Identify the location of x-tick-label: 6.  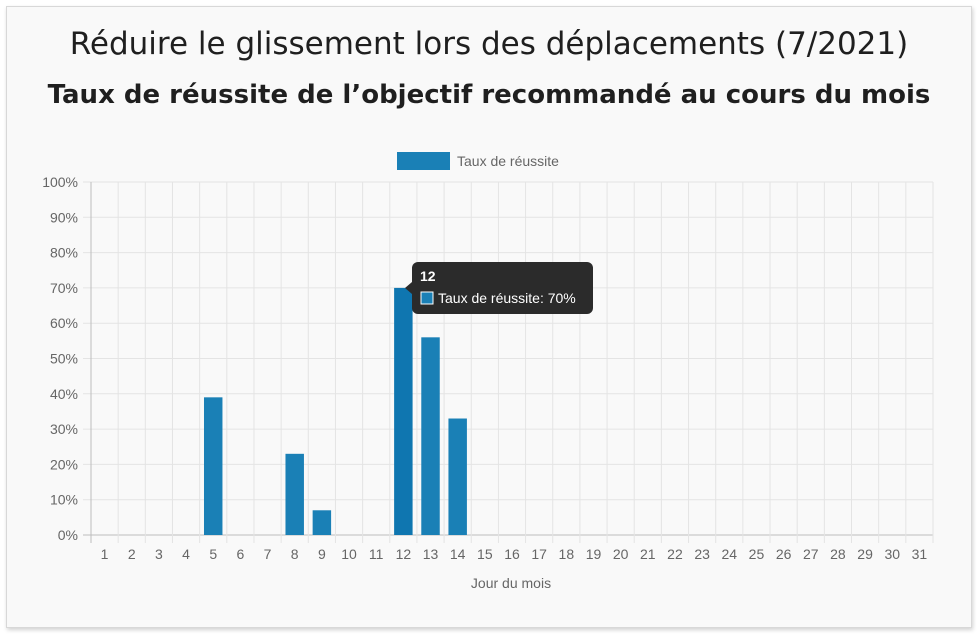
(240, 554).